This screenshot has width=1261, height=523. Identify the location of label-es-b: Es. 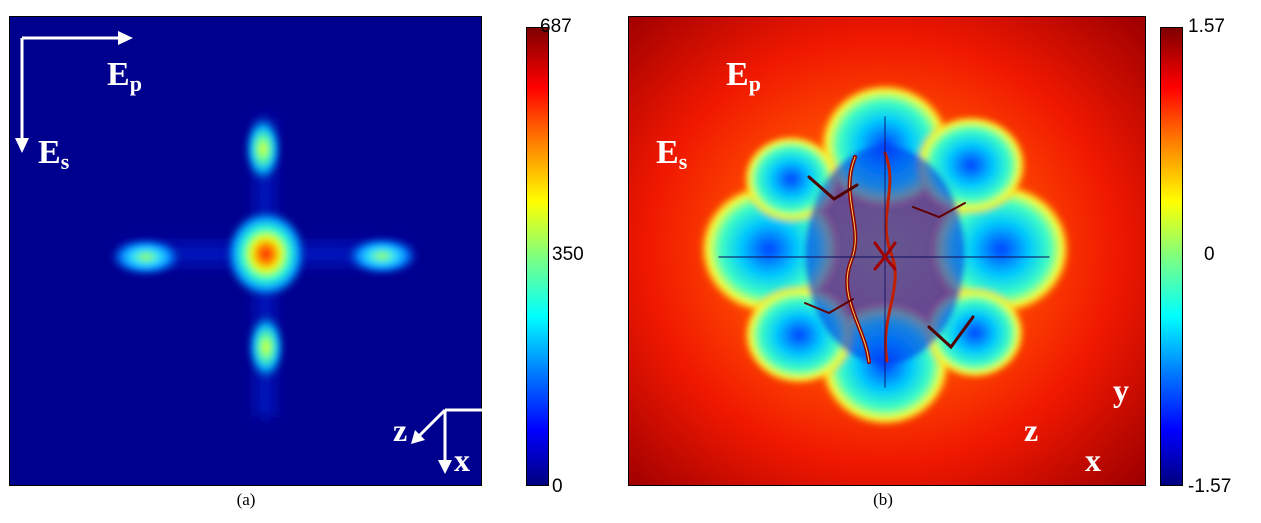
(672, 154).